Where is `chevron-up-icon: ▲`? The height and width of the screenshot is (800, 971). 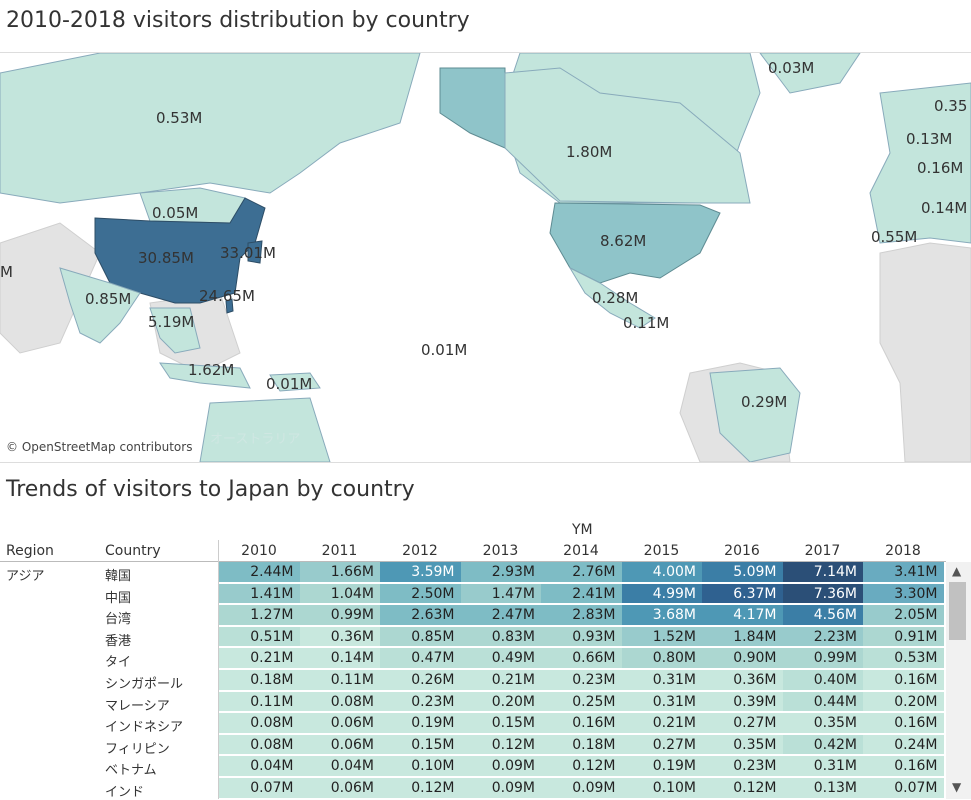 chevron-up-icon: ▲ is located at coordinates (957, 571).